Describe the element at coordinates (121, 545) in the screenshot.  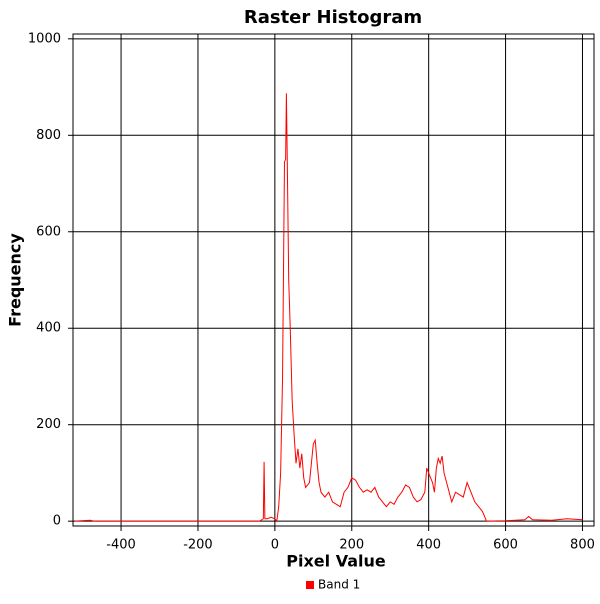
I see `x-tick-label: -400` at that location.